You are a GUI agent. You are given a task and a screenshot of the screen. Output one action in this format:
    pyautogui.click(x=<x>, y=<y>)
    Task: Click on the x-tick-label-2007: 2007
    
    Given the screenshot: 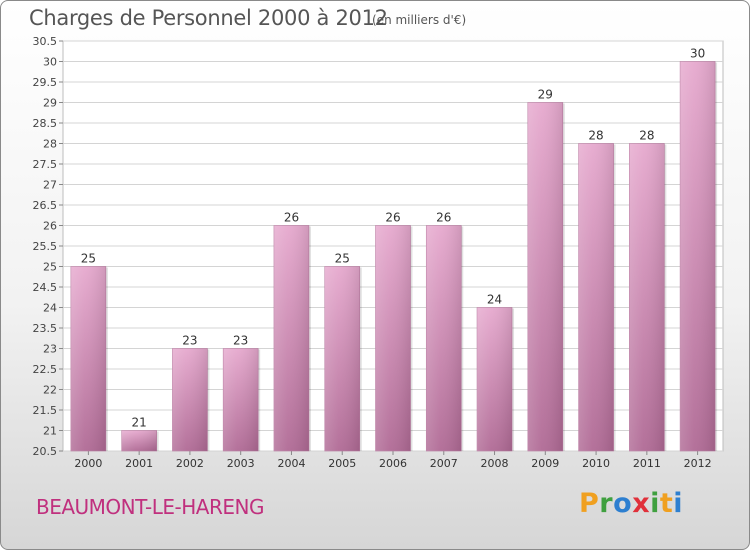 What is the action you would take?
    pyautogui.click(x=444, y=463)
    